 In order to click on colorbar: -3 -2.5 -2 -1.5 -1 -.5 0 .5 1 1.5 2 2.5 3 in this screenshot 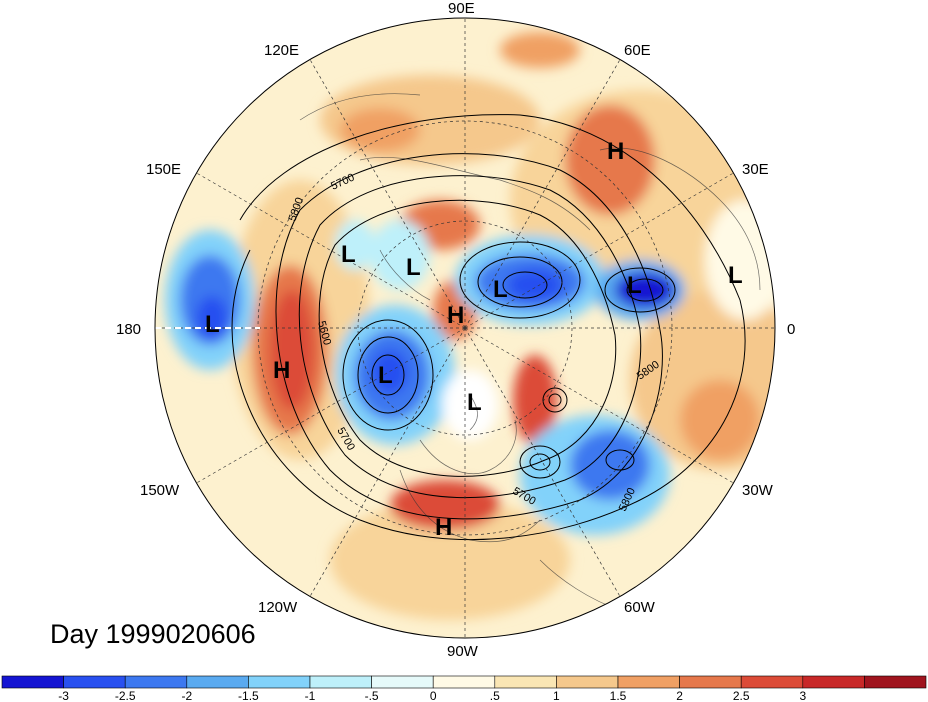, I will do `click(464, 688)`.